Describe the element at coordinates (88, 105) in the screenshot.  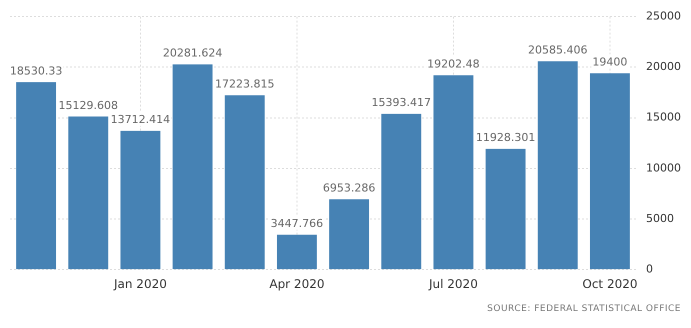
I see `data-label: 15129.608` at that location.